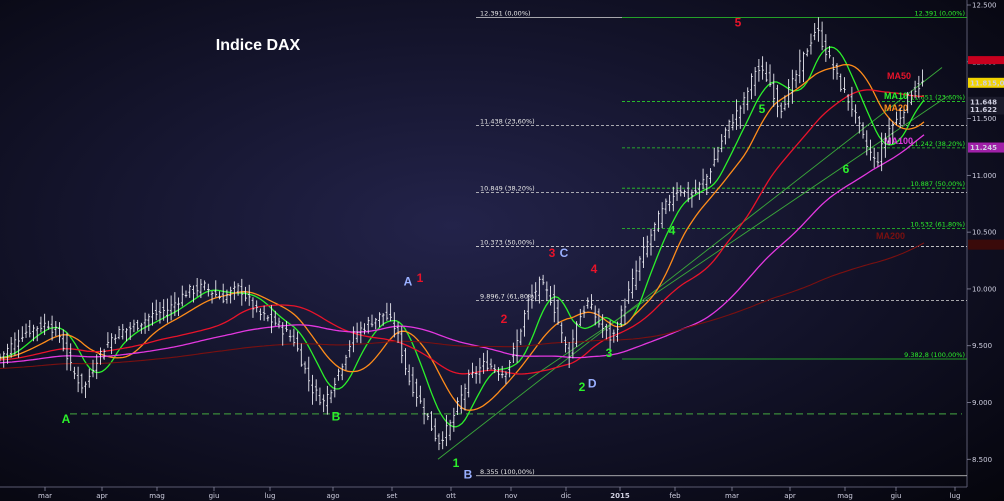  Describe the element at coordinates (258, 45) in the screenshot. I see `chart-title: Indice DAX` at that location.